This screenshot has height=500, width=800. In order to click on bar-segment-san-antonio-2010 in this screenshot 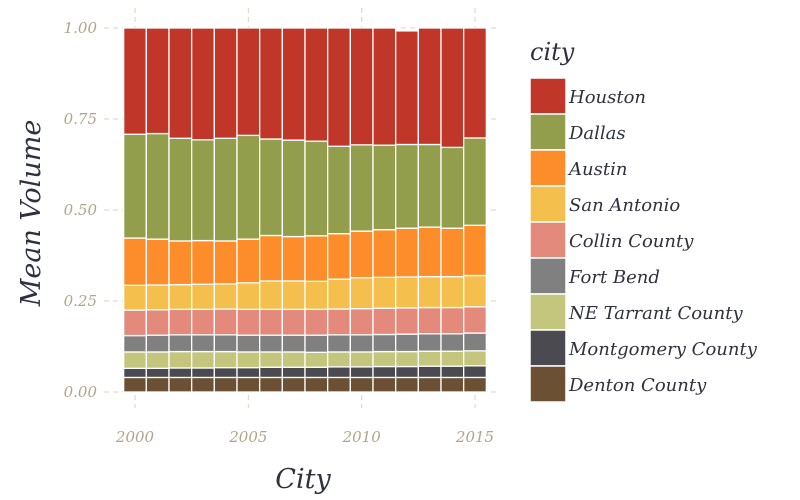, I will do `click(361, 293)`.